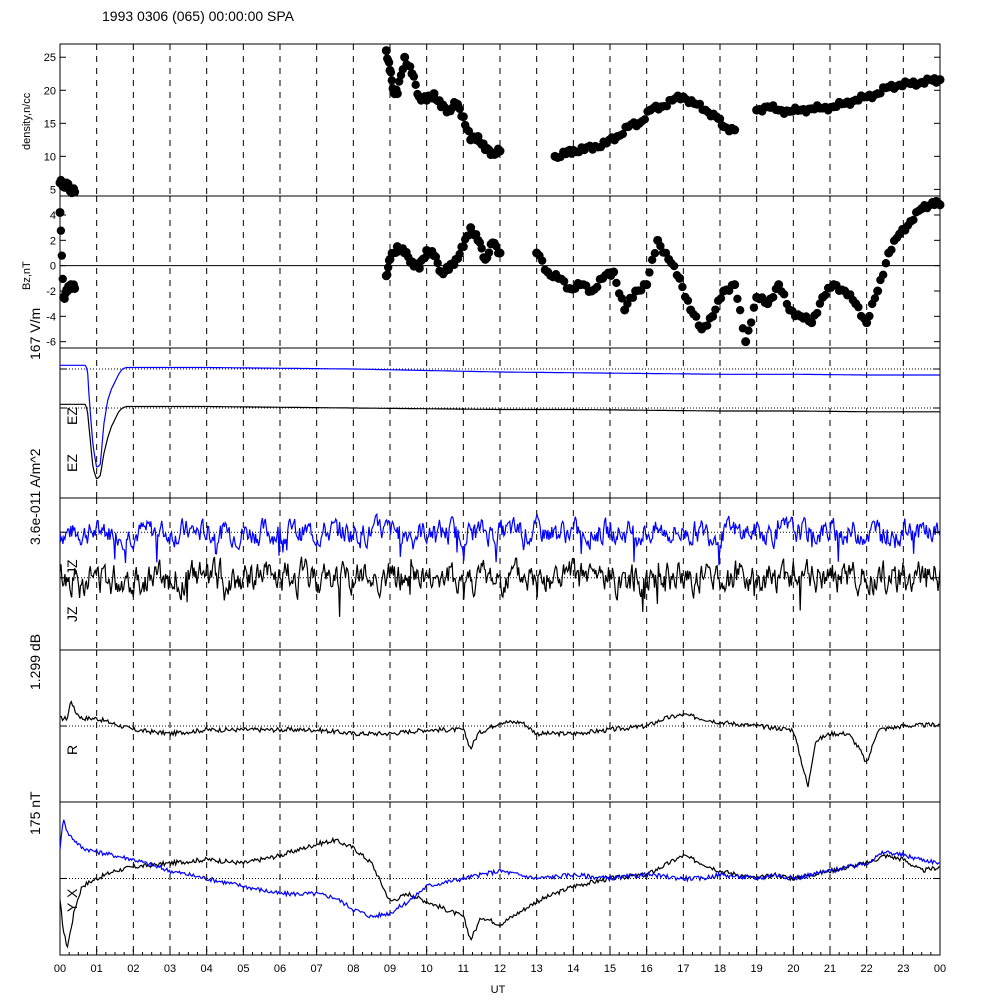  I want to click on y-tick-label: 25, so click(50, 58).